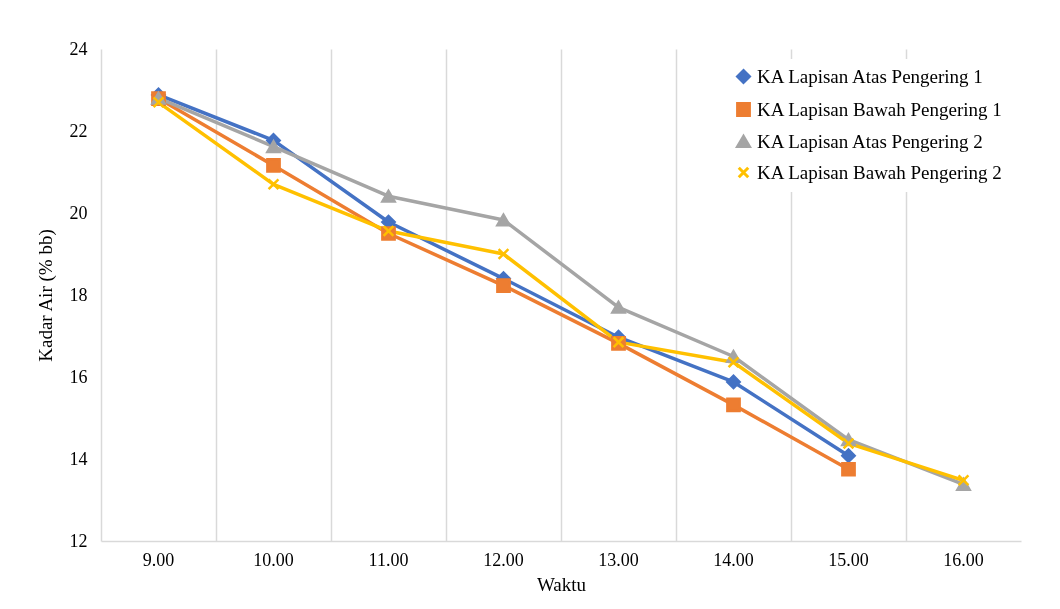  I want to click on x-axis-title: Waktu, so click(561, 584).